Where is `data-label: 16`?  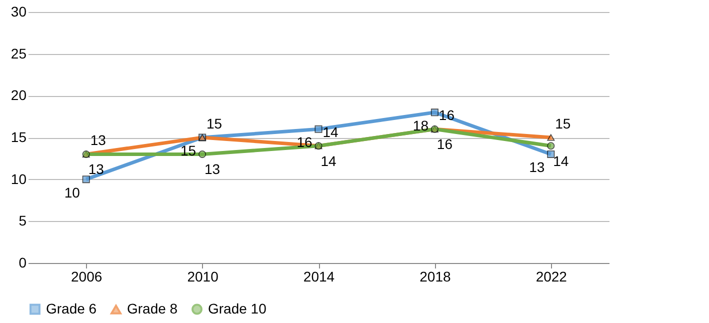 data-label: 16 is located at coordinates (444, 144).